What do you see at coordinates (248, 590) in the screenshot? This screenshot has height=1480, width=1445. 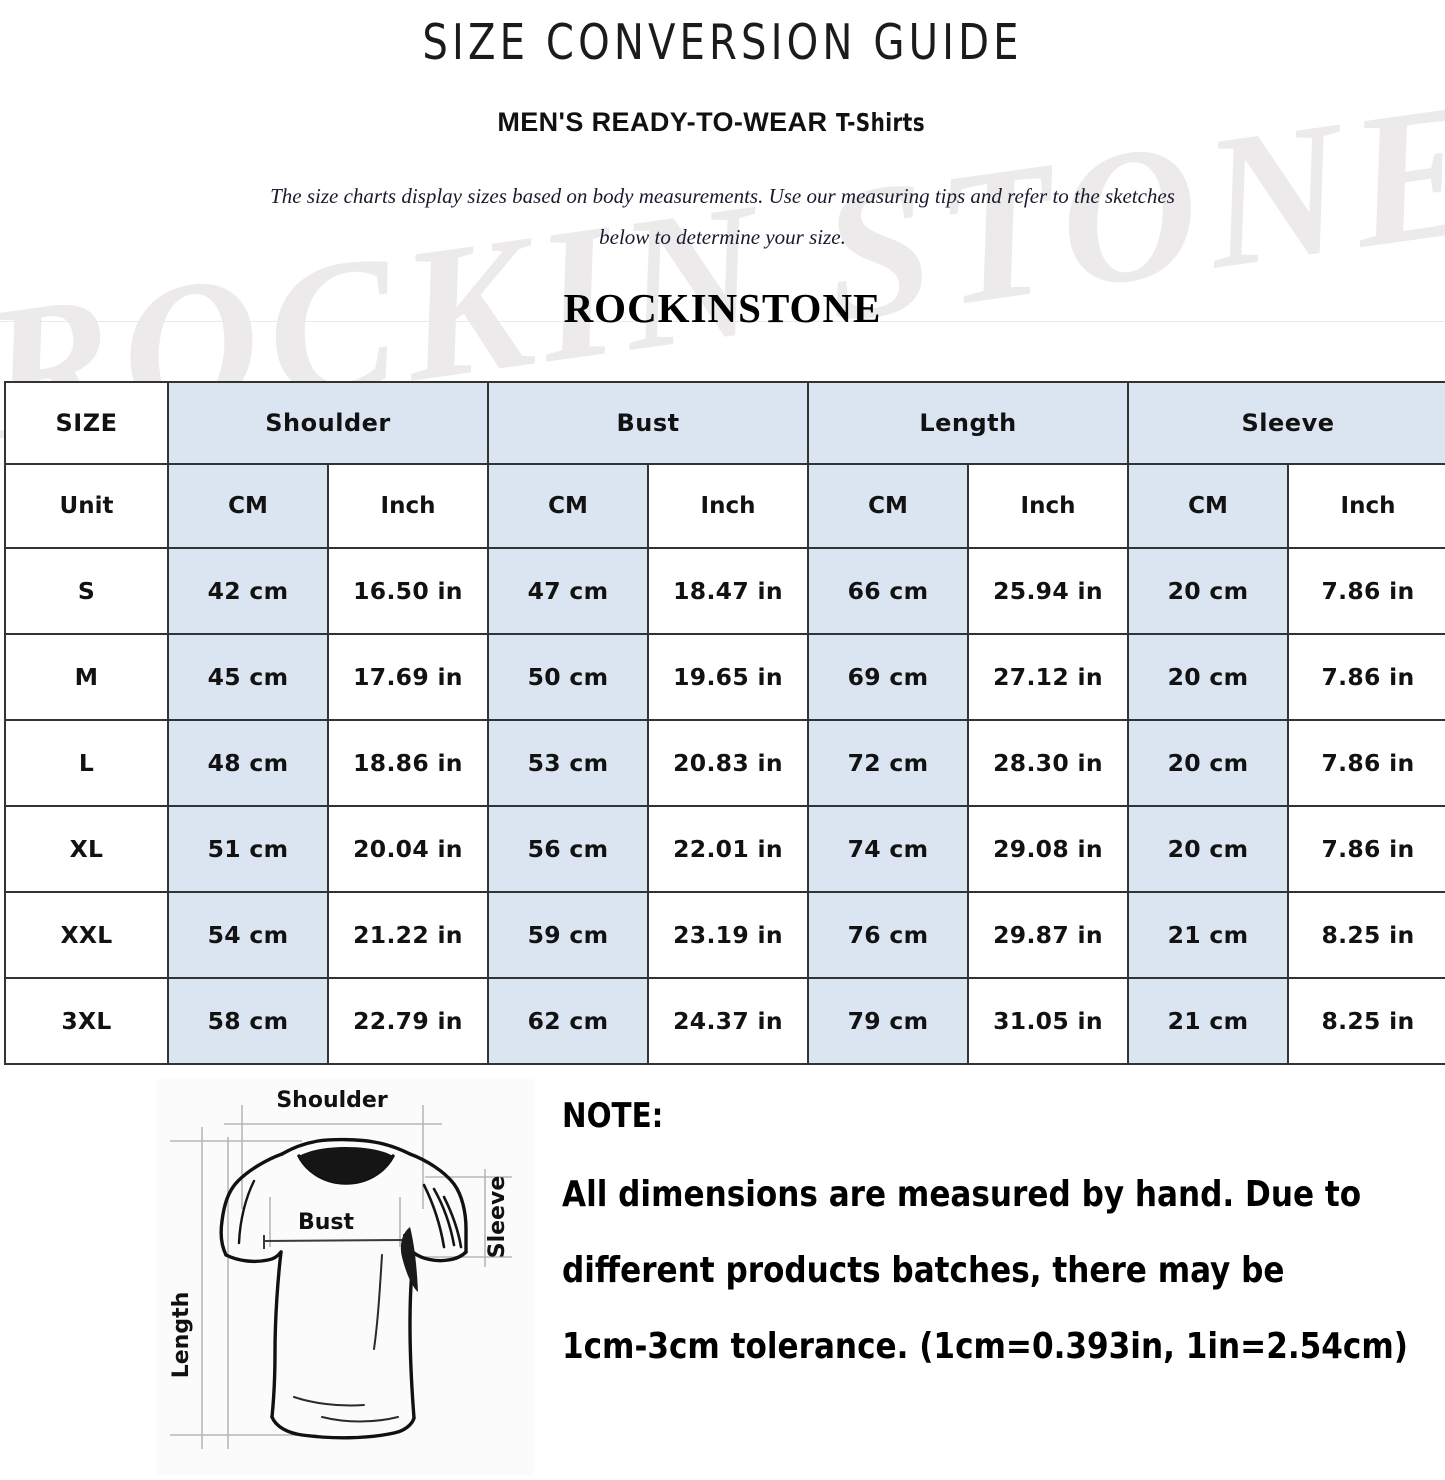 I see `cell-shoulder-cm: 42 cm` at bounding box center [248, 590].